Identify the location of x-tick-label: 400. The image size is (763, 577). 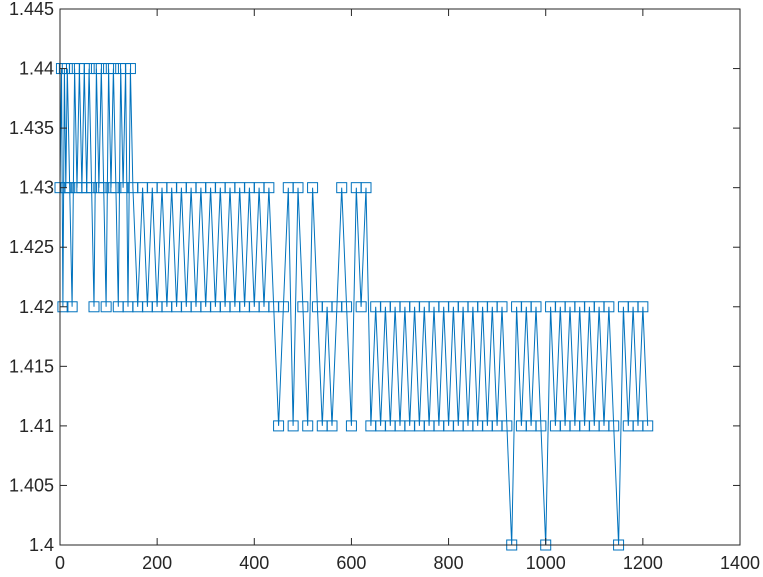
(254, 563).